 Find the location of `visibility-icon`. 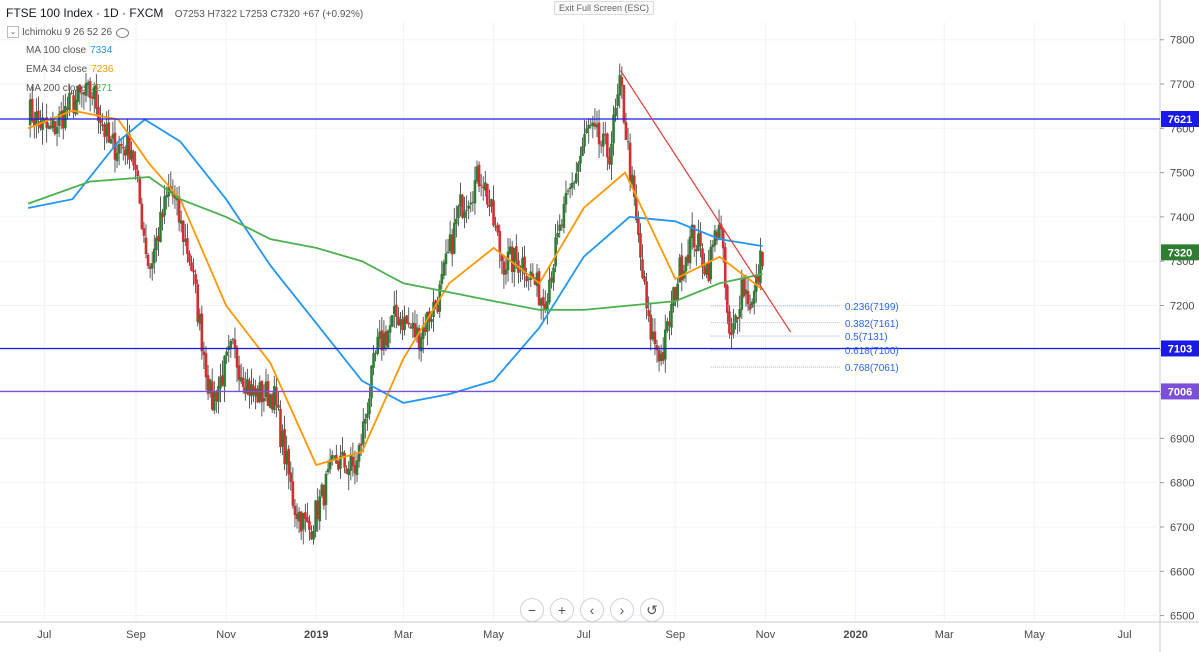

visibility-icon is located at coordinates (123, 32).